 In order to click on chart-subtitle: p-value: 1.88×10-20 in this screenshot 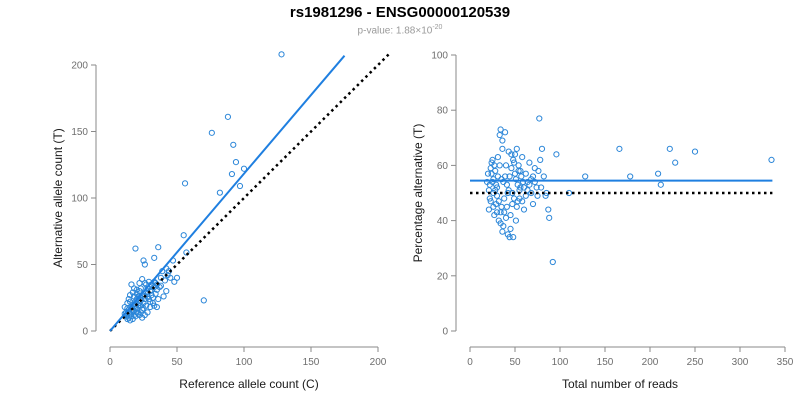, I will do `click(400, 30)`.